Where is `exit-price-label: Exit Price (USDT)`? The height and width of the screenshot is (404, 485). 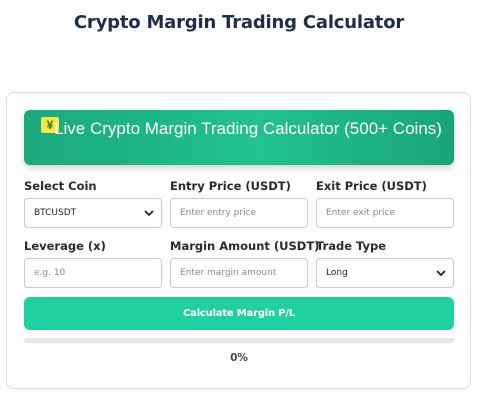
exit-price-label: Exit Price (USDT) is located at coordinates (371, 186).